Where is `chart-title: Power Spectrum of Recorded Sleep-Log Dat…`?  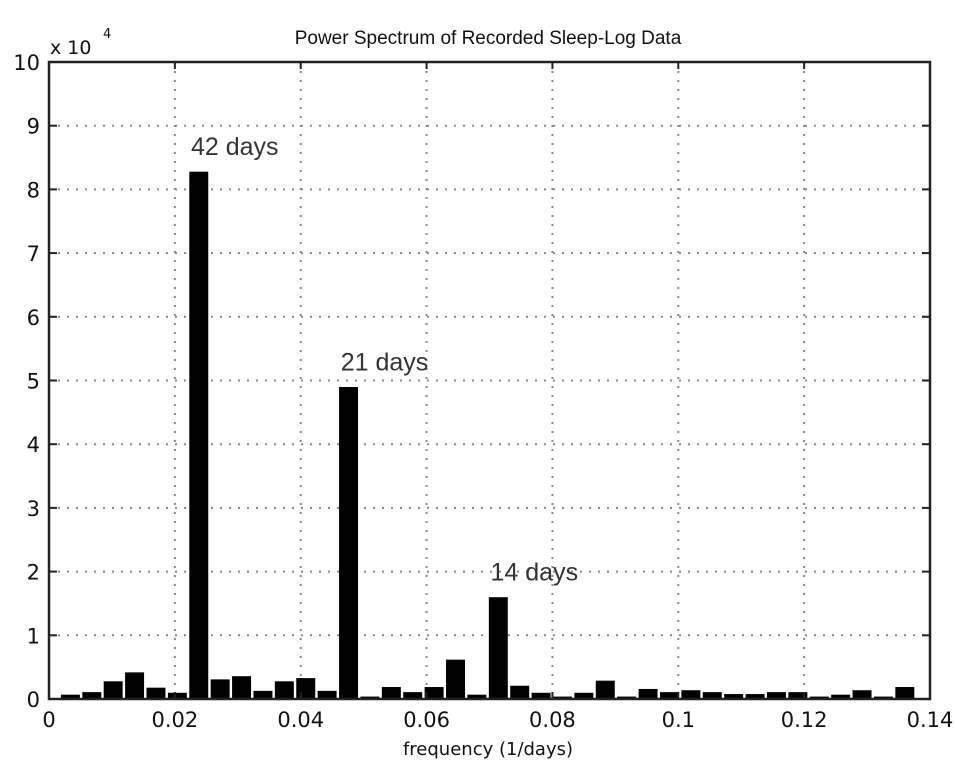 chart-title: Power Spectrum of Recorded Sleep-Log Dat… is located at coordinates (488, 38).